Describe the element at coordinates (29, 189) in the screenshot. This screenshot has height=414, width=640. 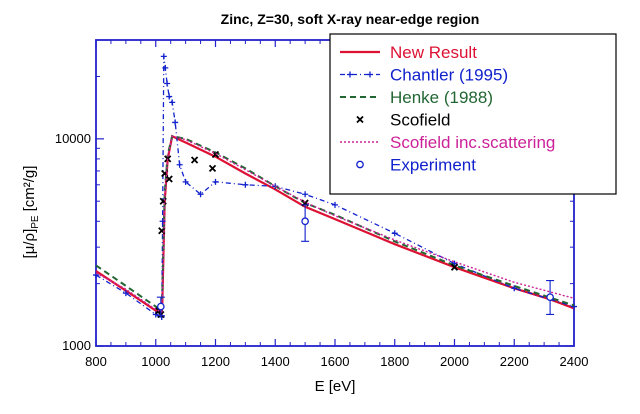
I see `y-label-suffix: [cm²/g]` at that location.